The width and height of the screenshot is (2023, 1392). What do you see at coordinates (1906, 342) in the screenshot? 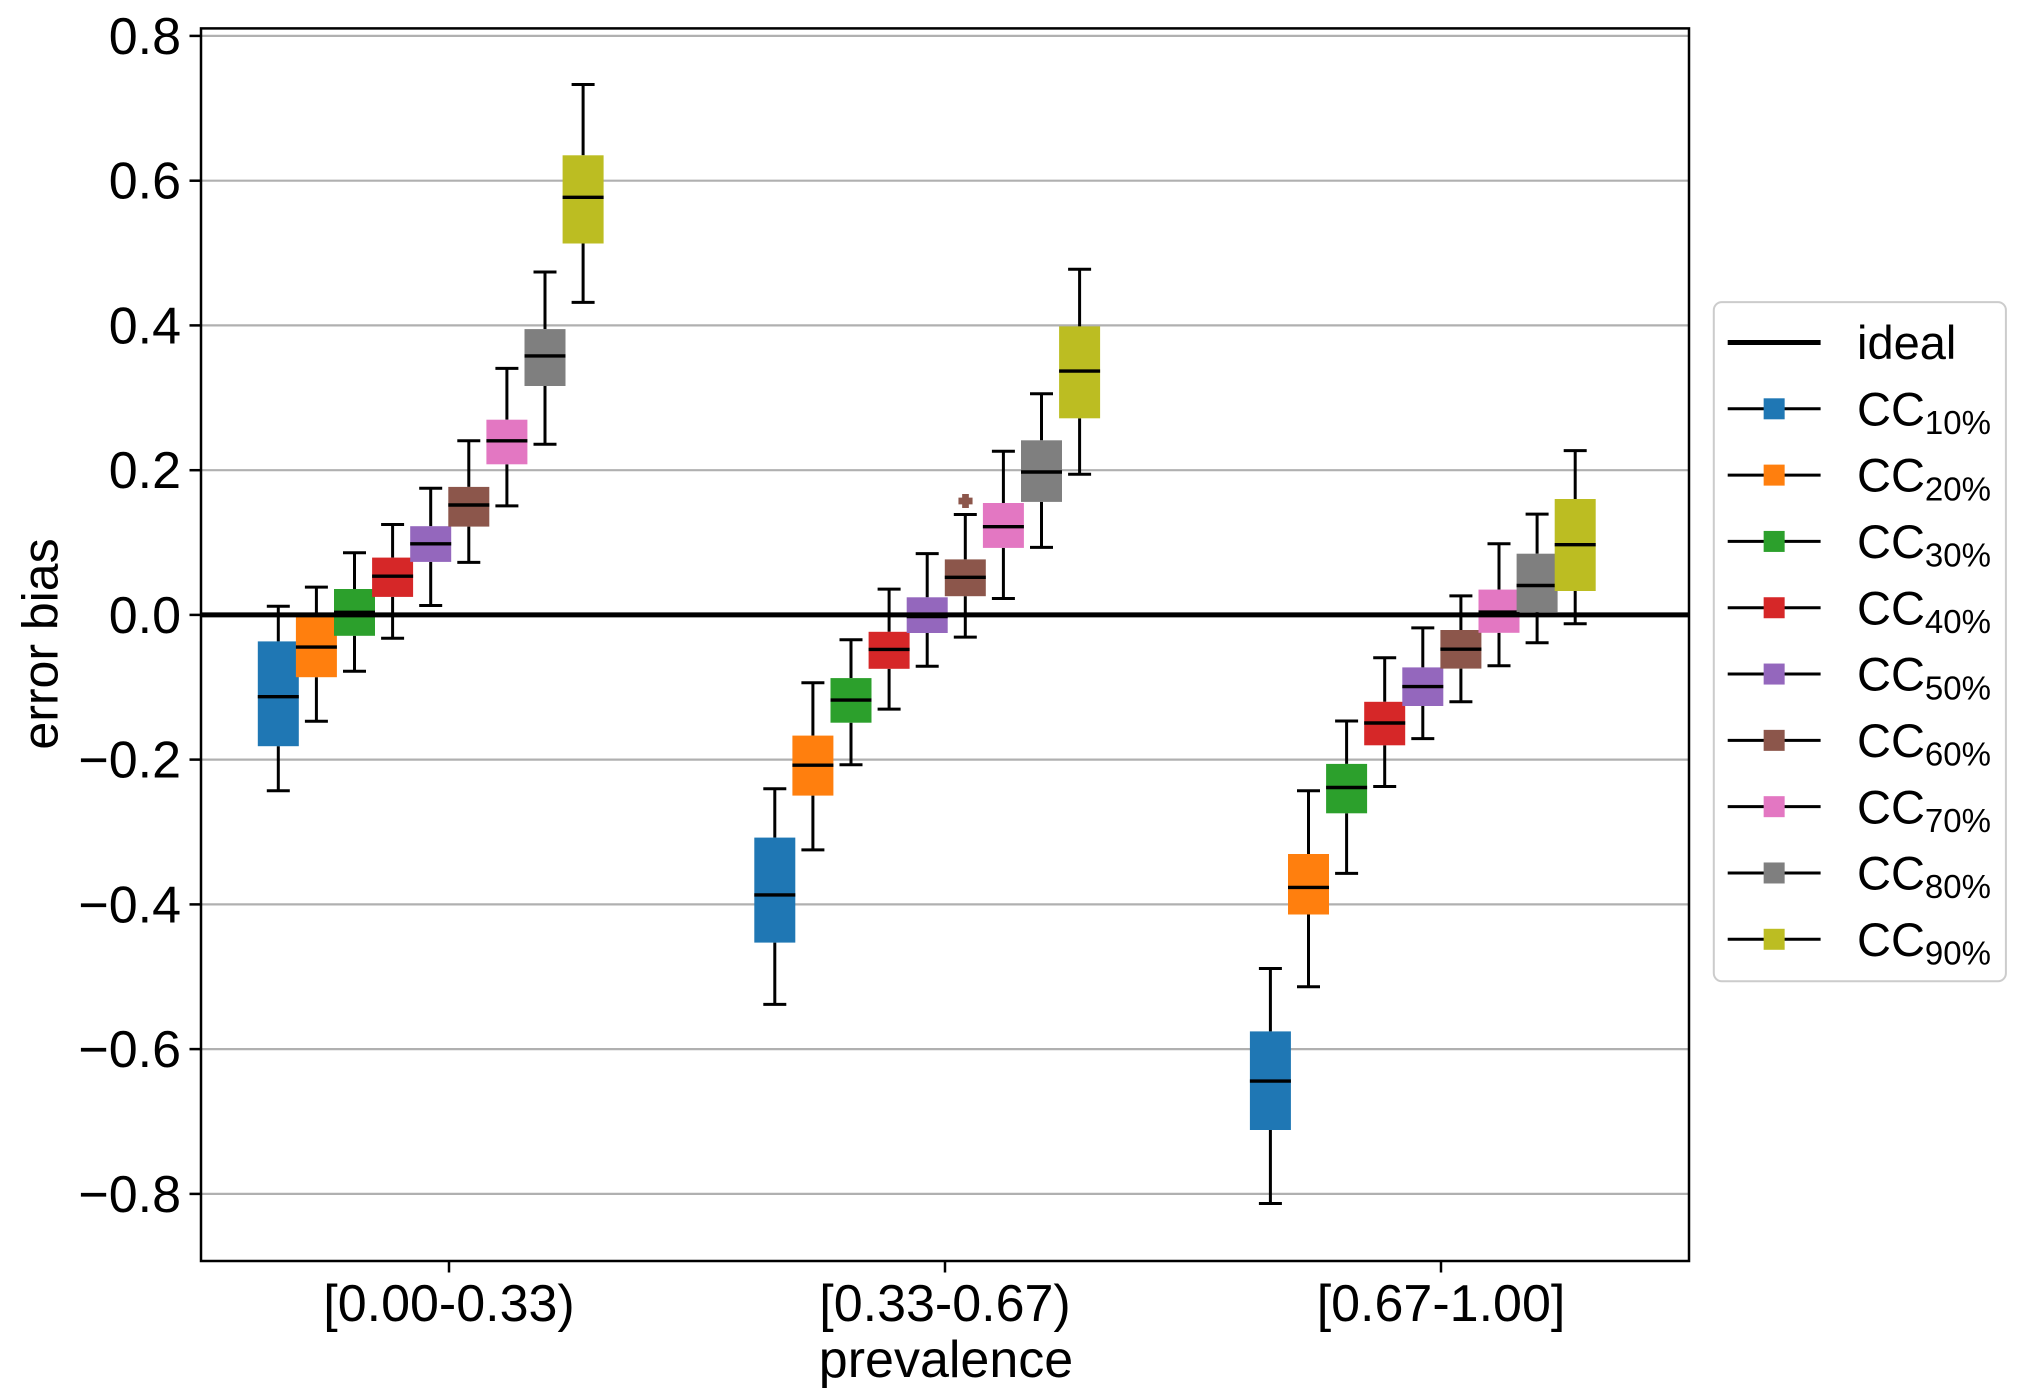
I see `svg-text: ideal` at bounding box center [1906, 342].